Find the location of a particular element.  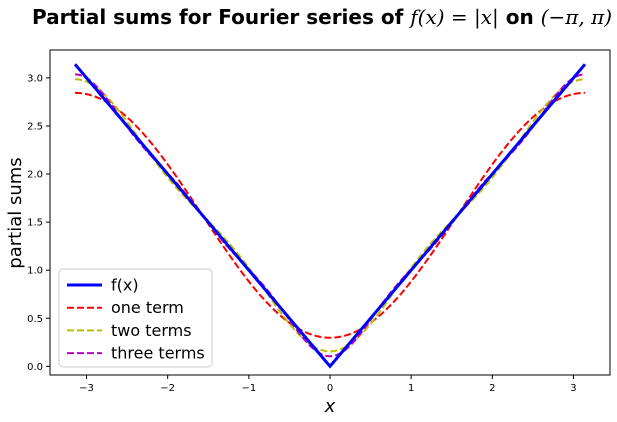

y-tick-label: 3.0 is located at coordinates (35, 78).